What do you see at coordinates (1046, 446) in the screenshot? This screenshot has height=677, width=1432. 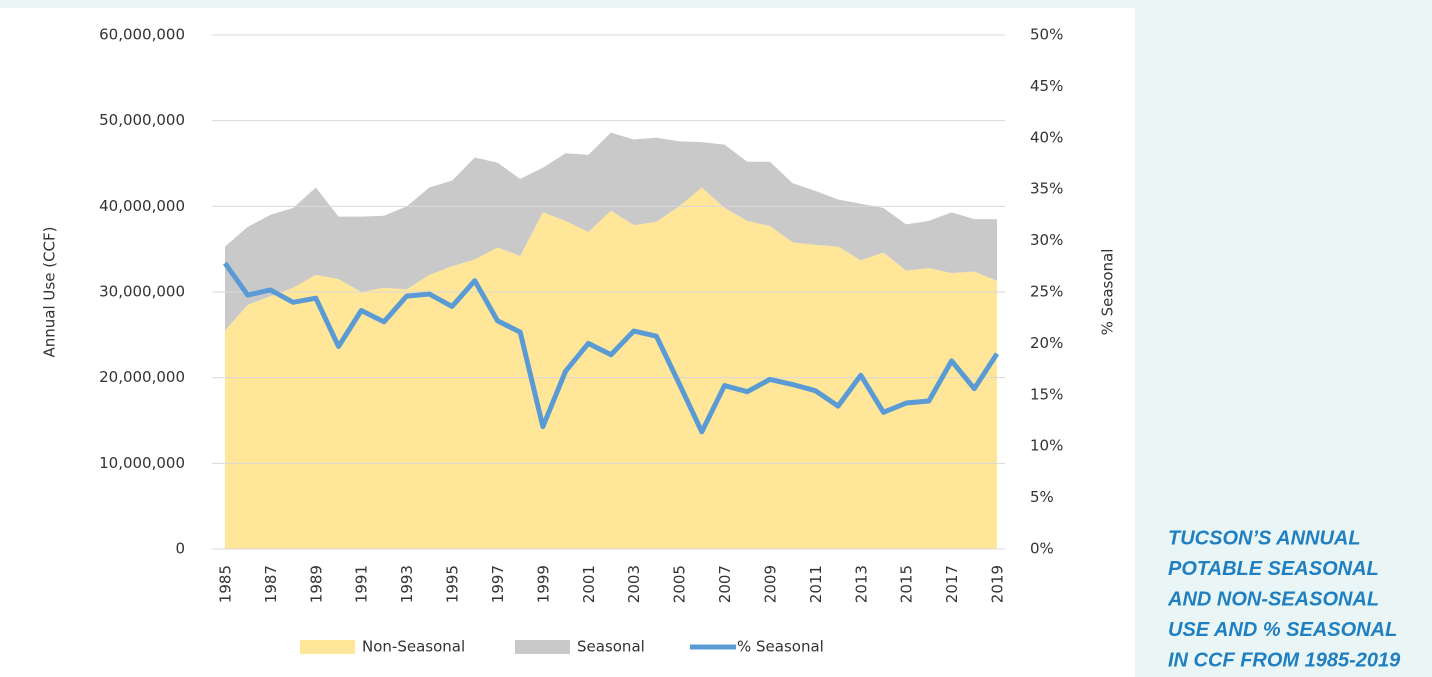 I see `y2-tick-label: 10%` at bounding box center [1046, 446].